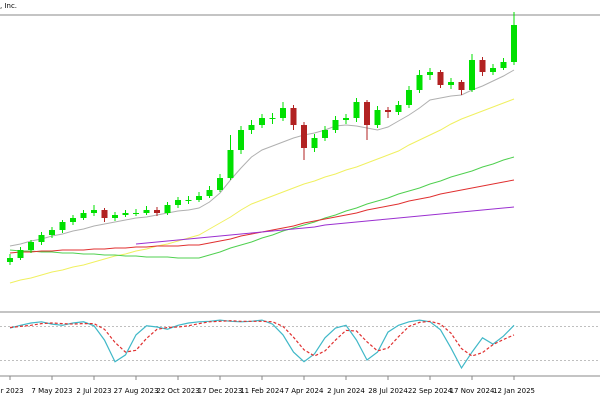 The image size is (600, 400). What do you see at coordinates (12, 391) in the screenshot?
I see `x-tick-label: ar 2023` at bounding box center [12, 391].